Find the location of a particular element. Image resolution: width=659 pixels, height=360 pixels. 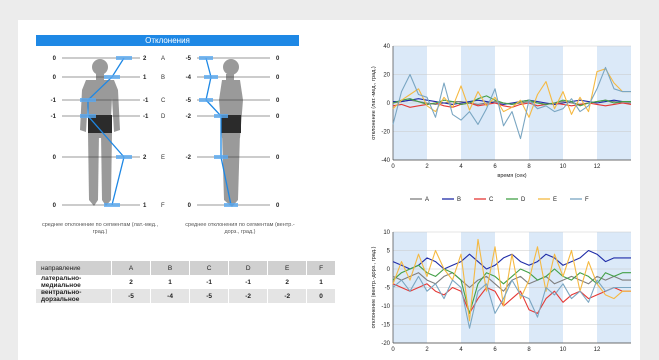

y-tick-label: -40 is located at coordinates (385, 161).